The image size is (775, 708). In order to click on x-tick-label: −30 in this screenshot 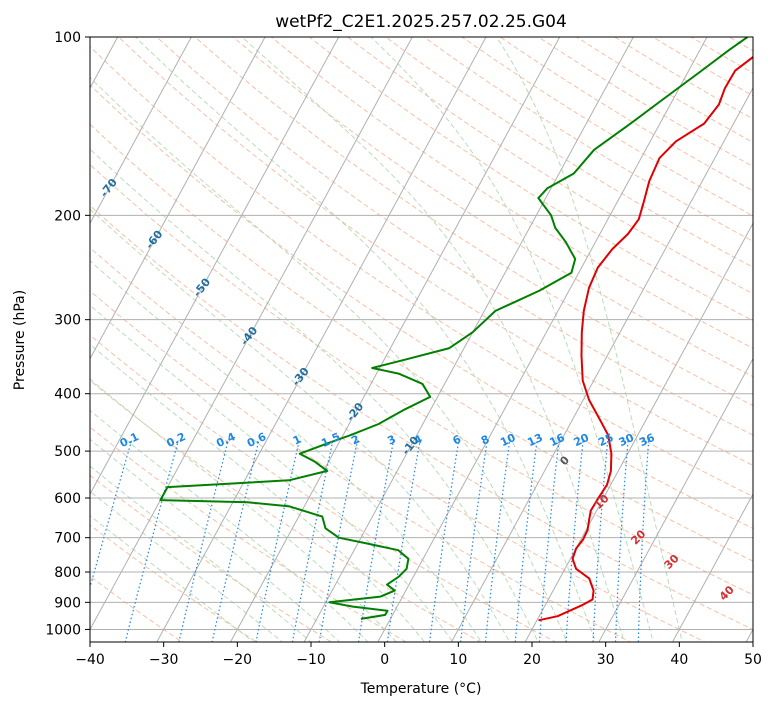, I will do `click(164, 660)`.